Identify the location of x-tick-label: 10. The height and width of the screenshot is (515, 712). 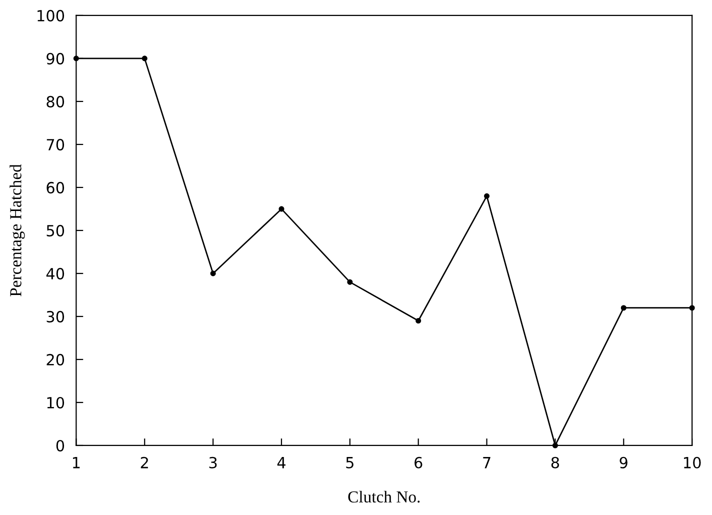
(692, 462).